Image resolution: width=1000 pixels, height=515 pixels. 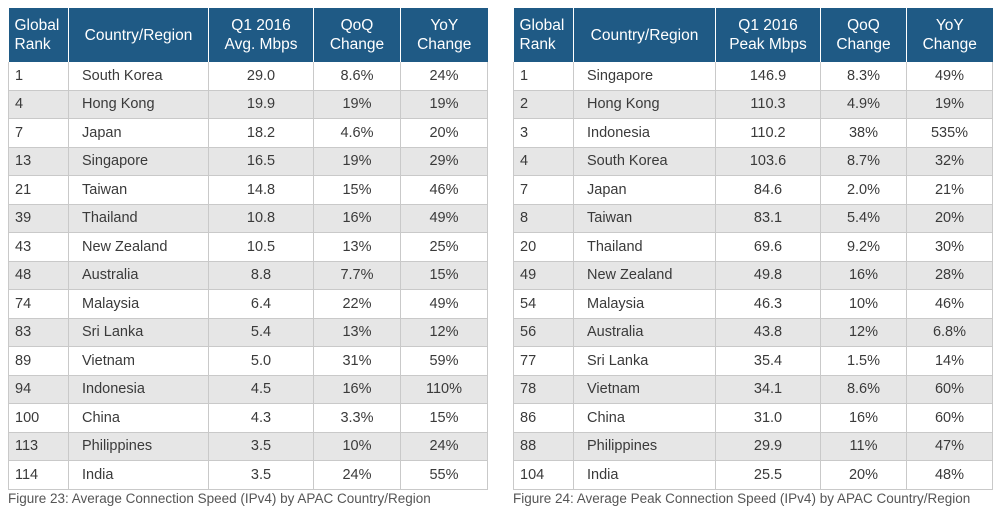 I want to click on table-row: 7 Japan 18.2 4.6% 20%, so click(x=248, y=133).